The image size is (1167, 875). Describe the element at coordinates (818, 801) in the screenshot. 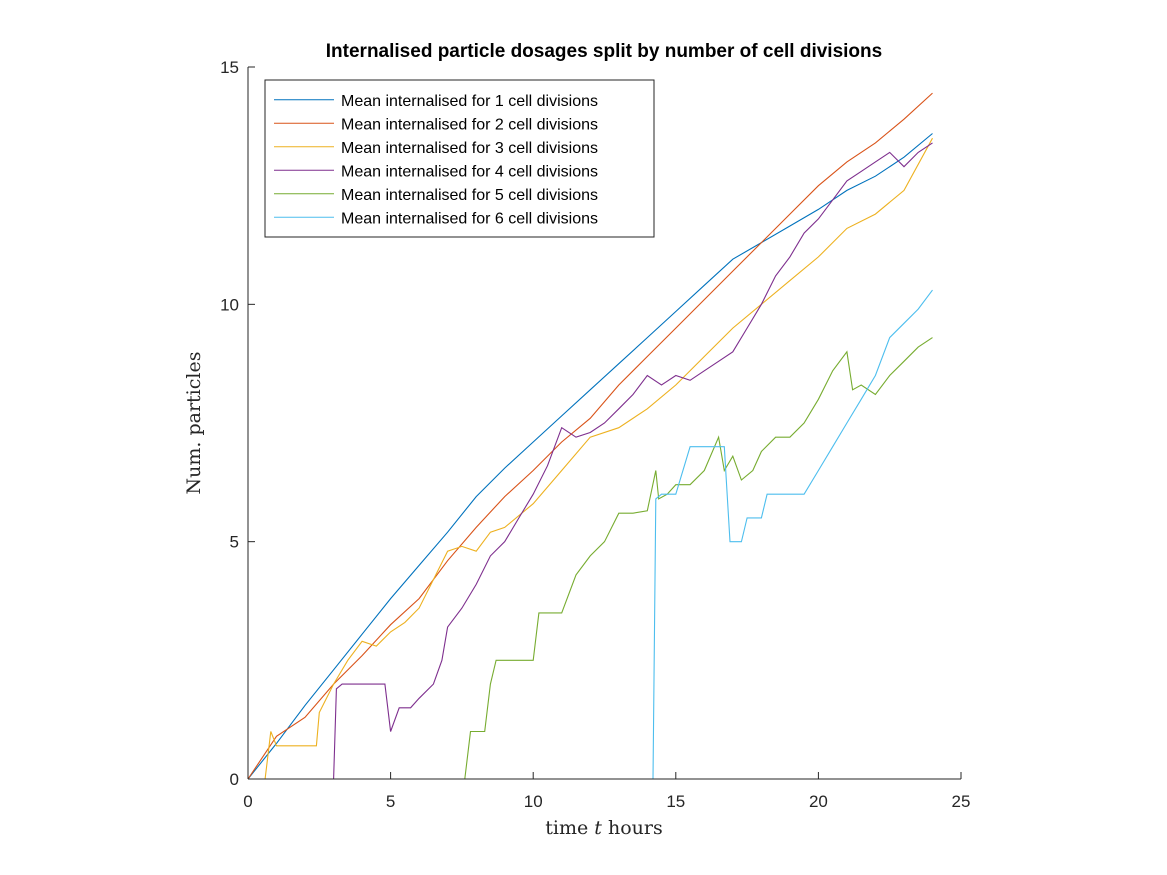

I see `x-tick-label: 20` at that location.